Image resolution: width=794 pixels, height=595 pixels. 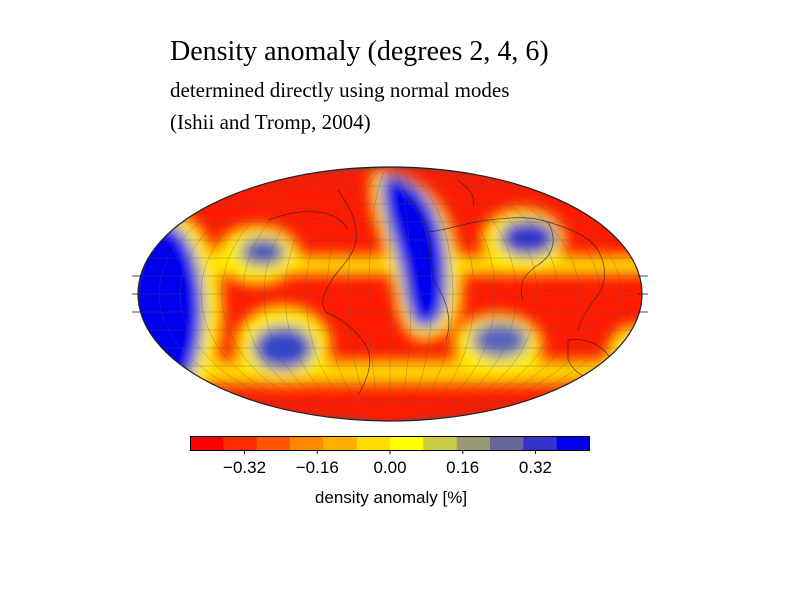 I want to click on figure-citation: (Ishii and Tromp, 2004), so click(x=270, y=122).